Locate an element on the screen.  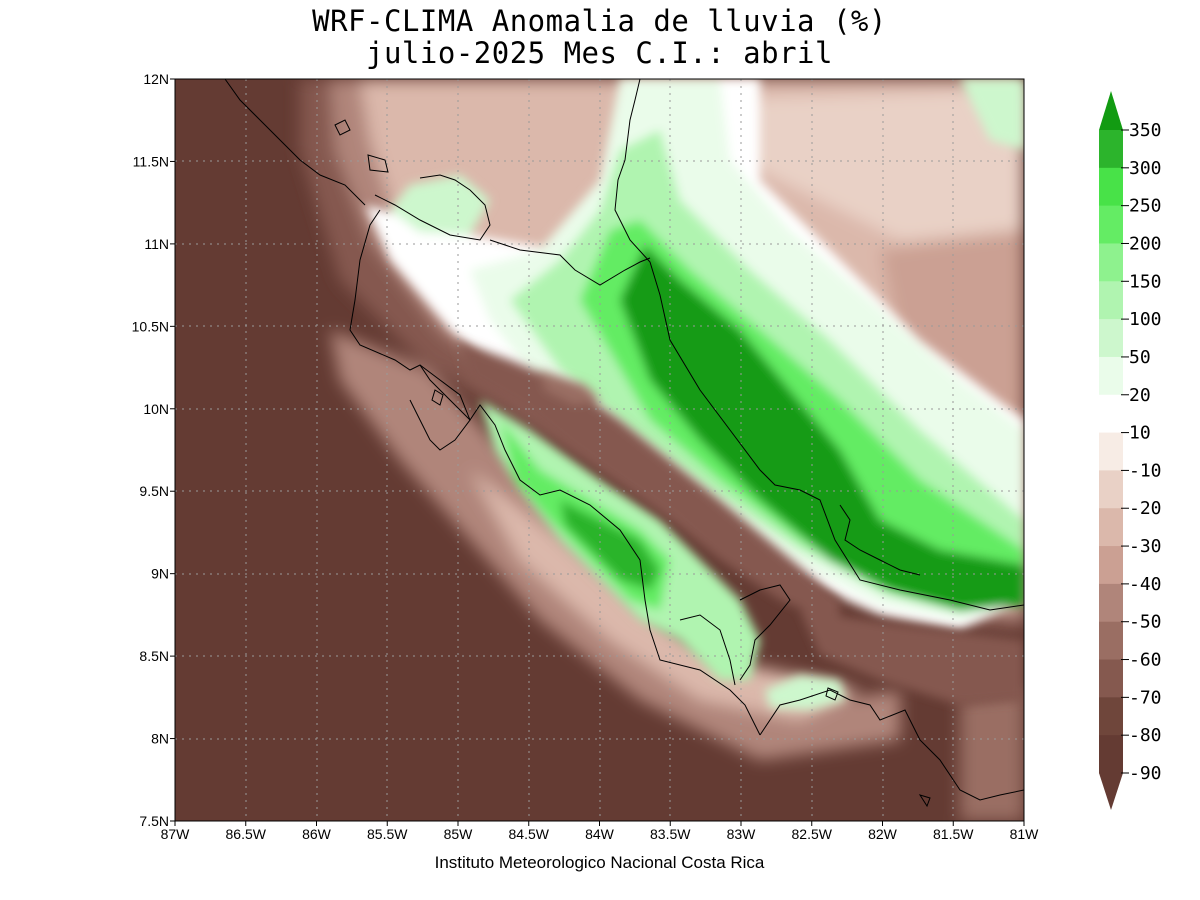
colorbar-label: 350 is located at coordinates (1145, 130).